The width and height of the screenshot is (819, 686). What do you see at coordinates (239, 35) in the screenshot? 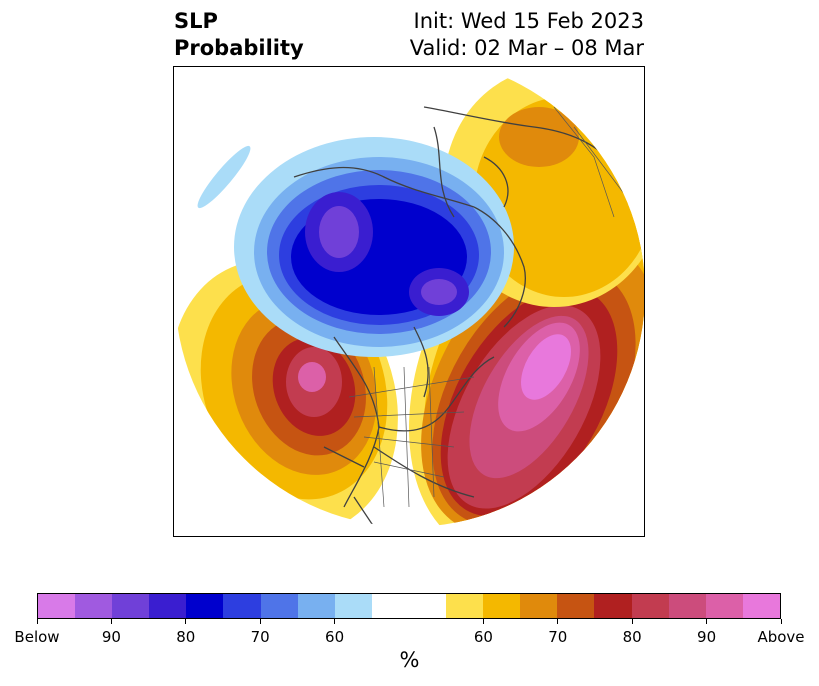
I see `map-title-left: SLP Probability` at bounding box center [239, 35].